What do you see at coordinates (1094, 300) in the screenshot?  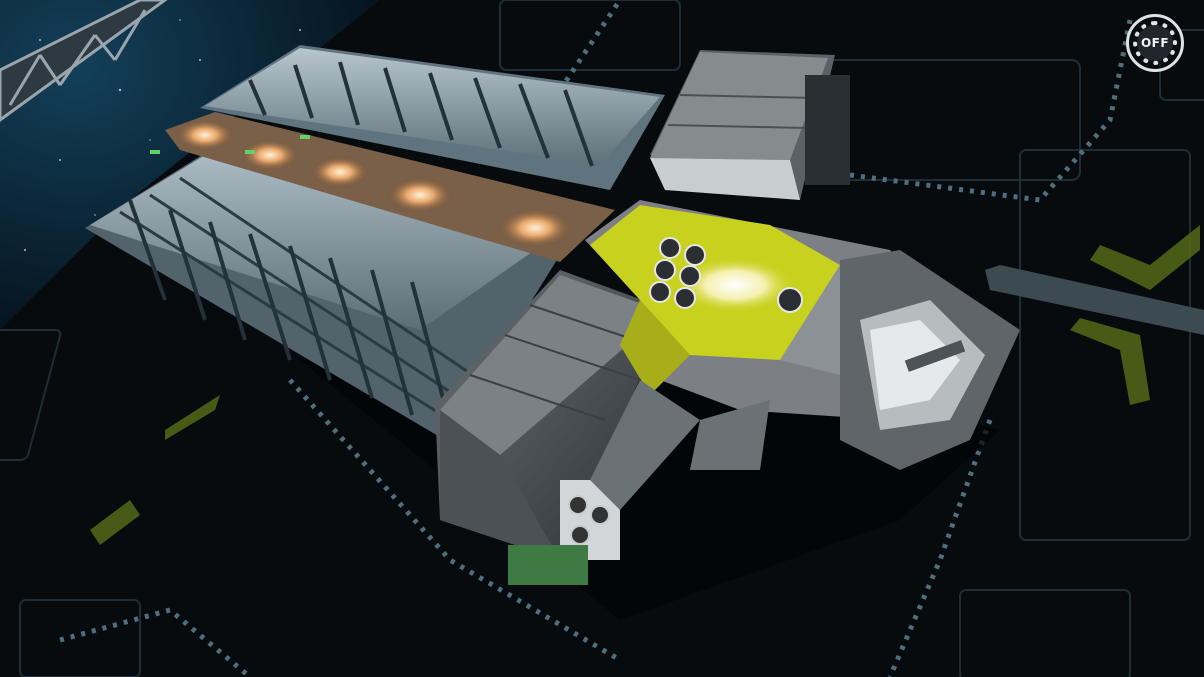 I see `side-beam` at bounding box center [1094, 300].